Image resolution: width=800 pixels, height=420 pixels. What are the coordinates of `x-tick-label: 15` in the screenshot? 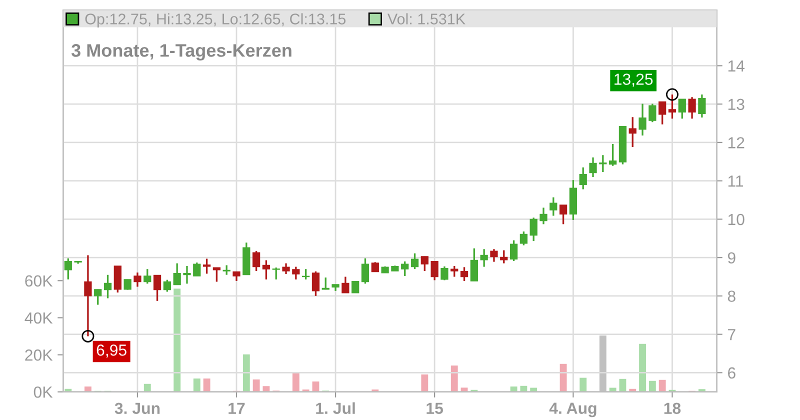 It's located at (434, 408).